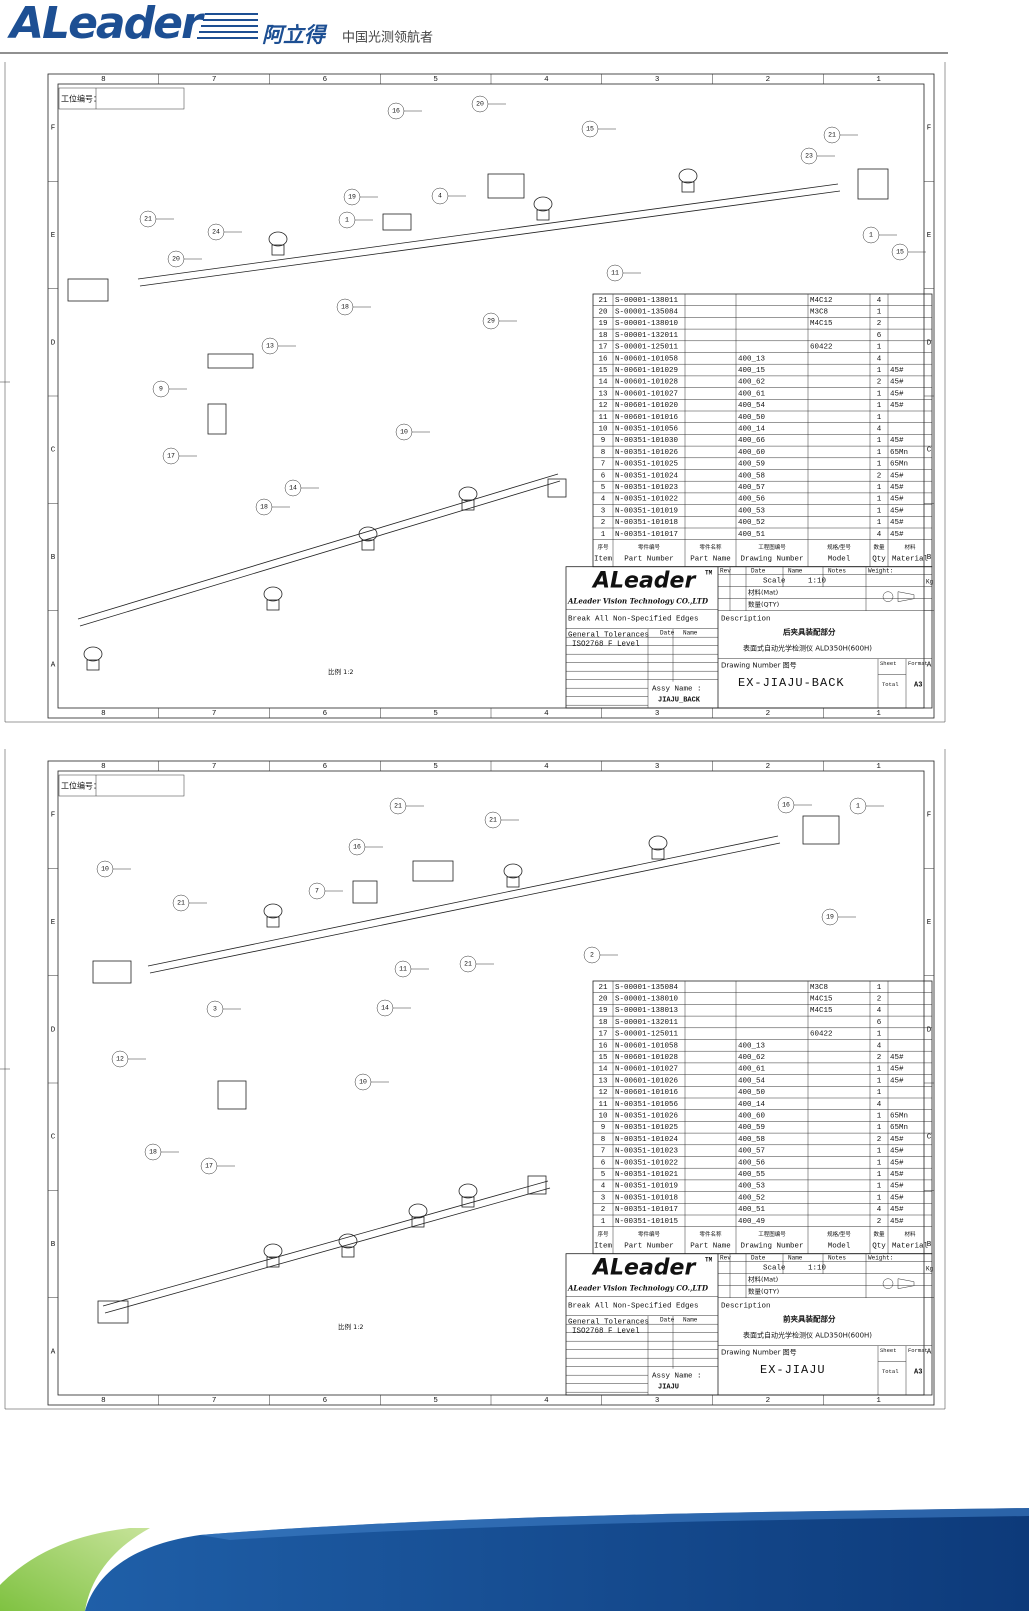 This screenshot has height=1611, width=1029. What do you see at coordinates (647, 476) in the screenshot?
I see `bom-cell: N-00351-101024` at bounding box center [647, 476].